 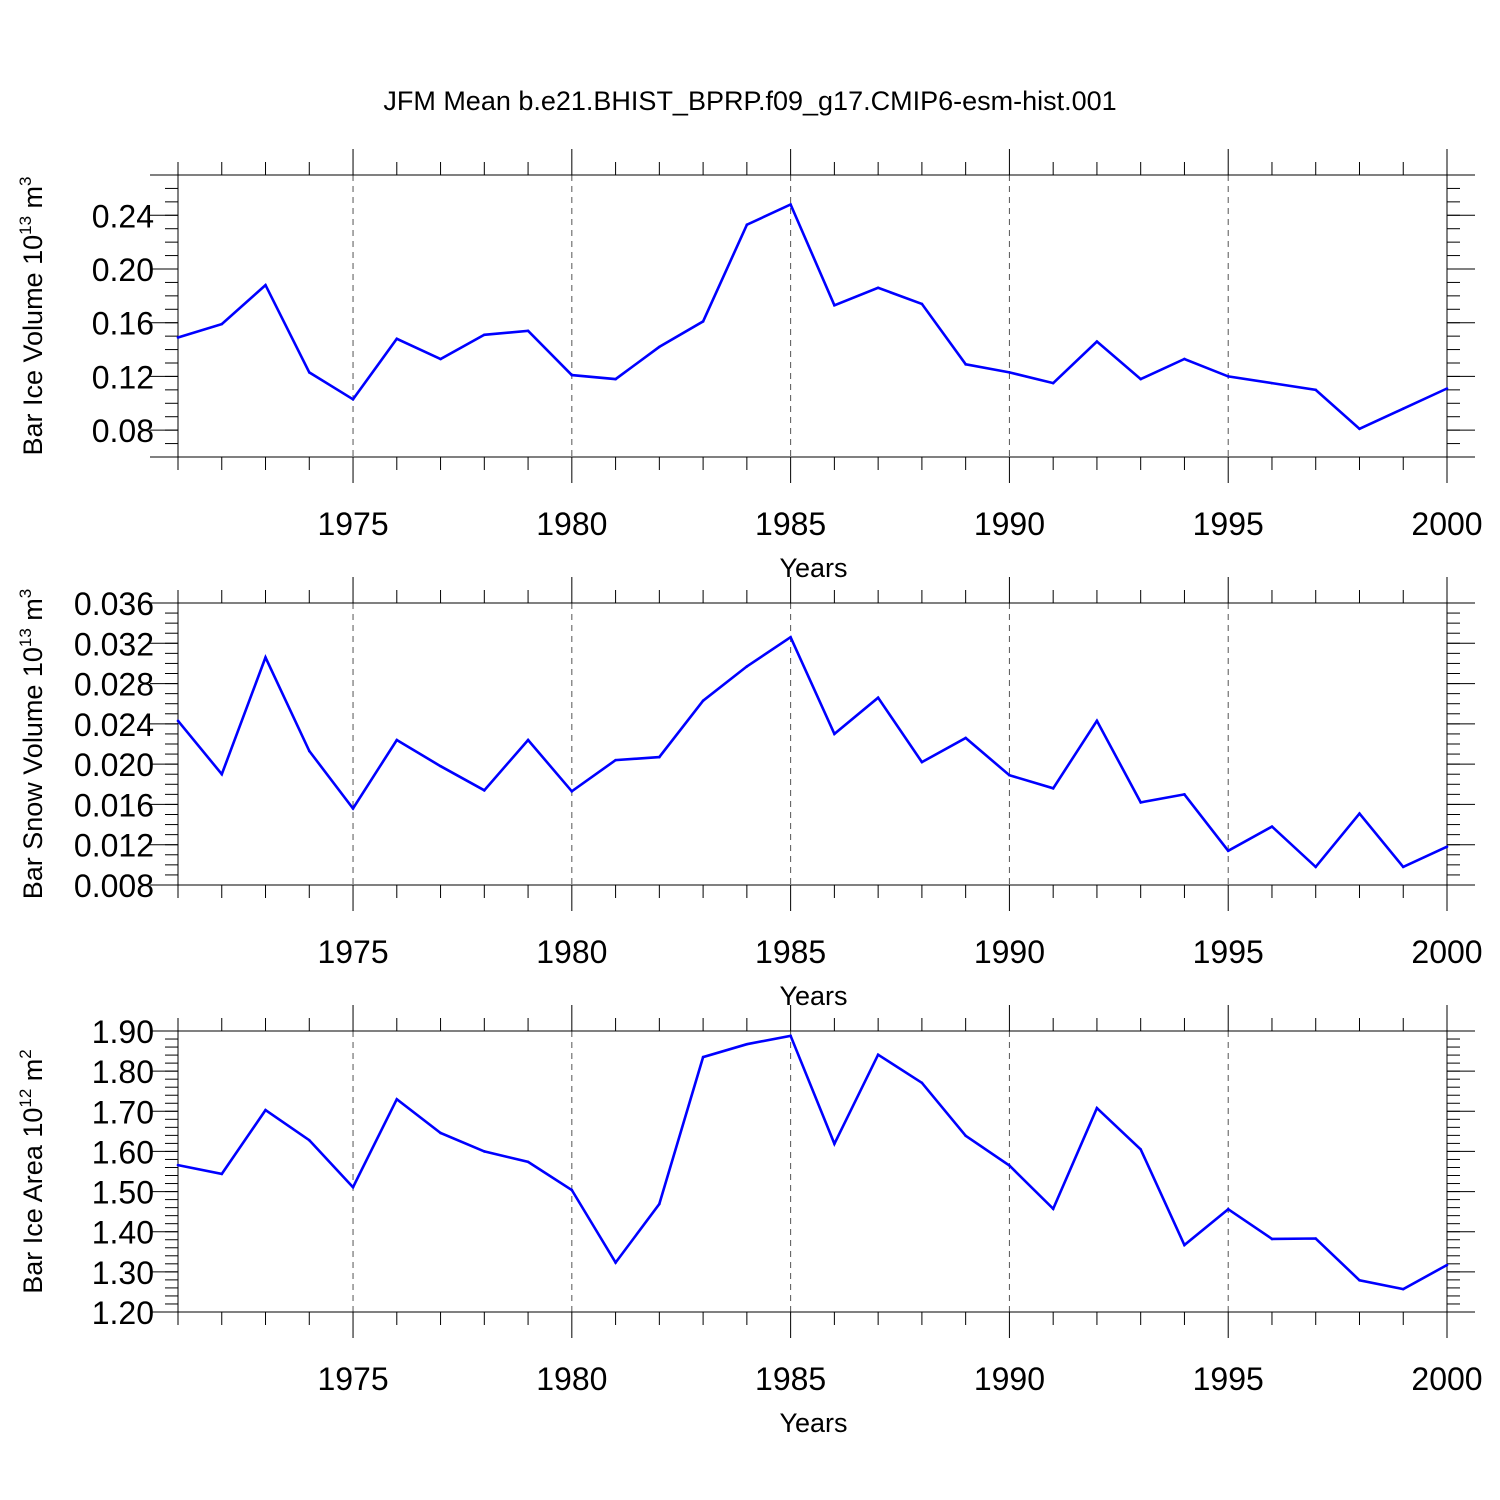 I want to click on y-tick-label: 0.024, so click(x=114, y=725).